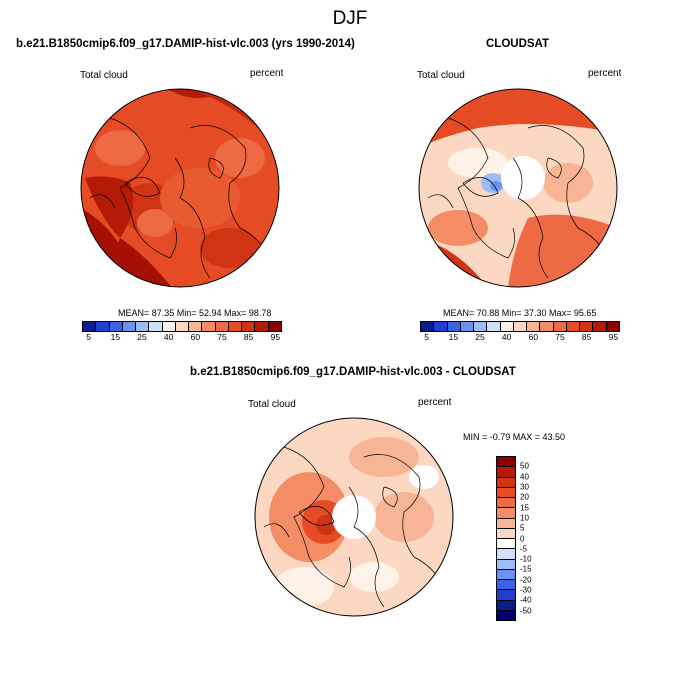  I want to click on panel3-variable-label: Total cloud, so click(272, 404).